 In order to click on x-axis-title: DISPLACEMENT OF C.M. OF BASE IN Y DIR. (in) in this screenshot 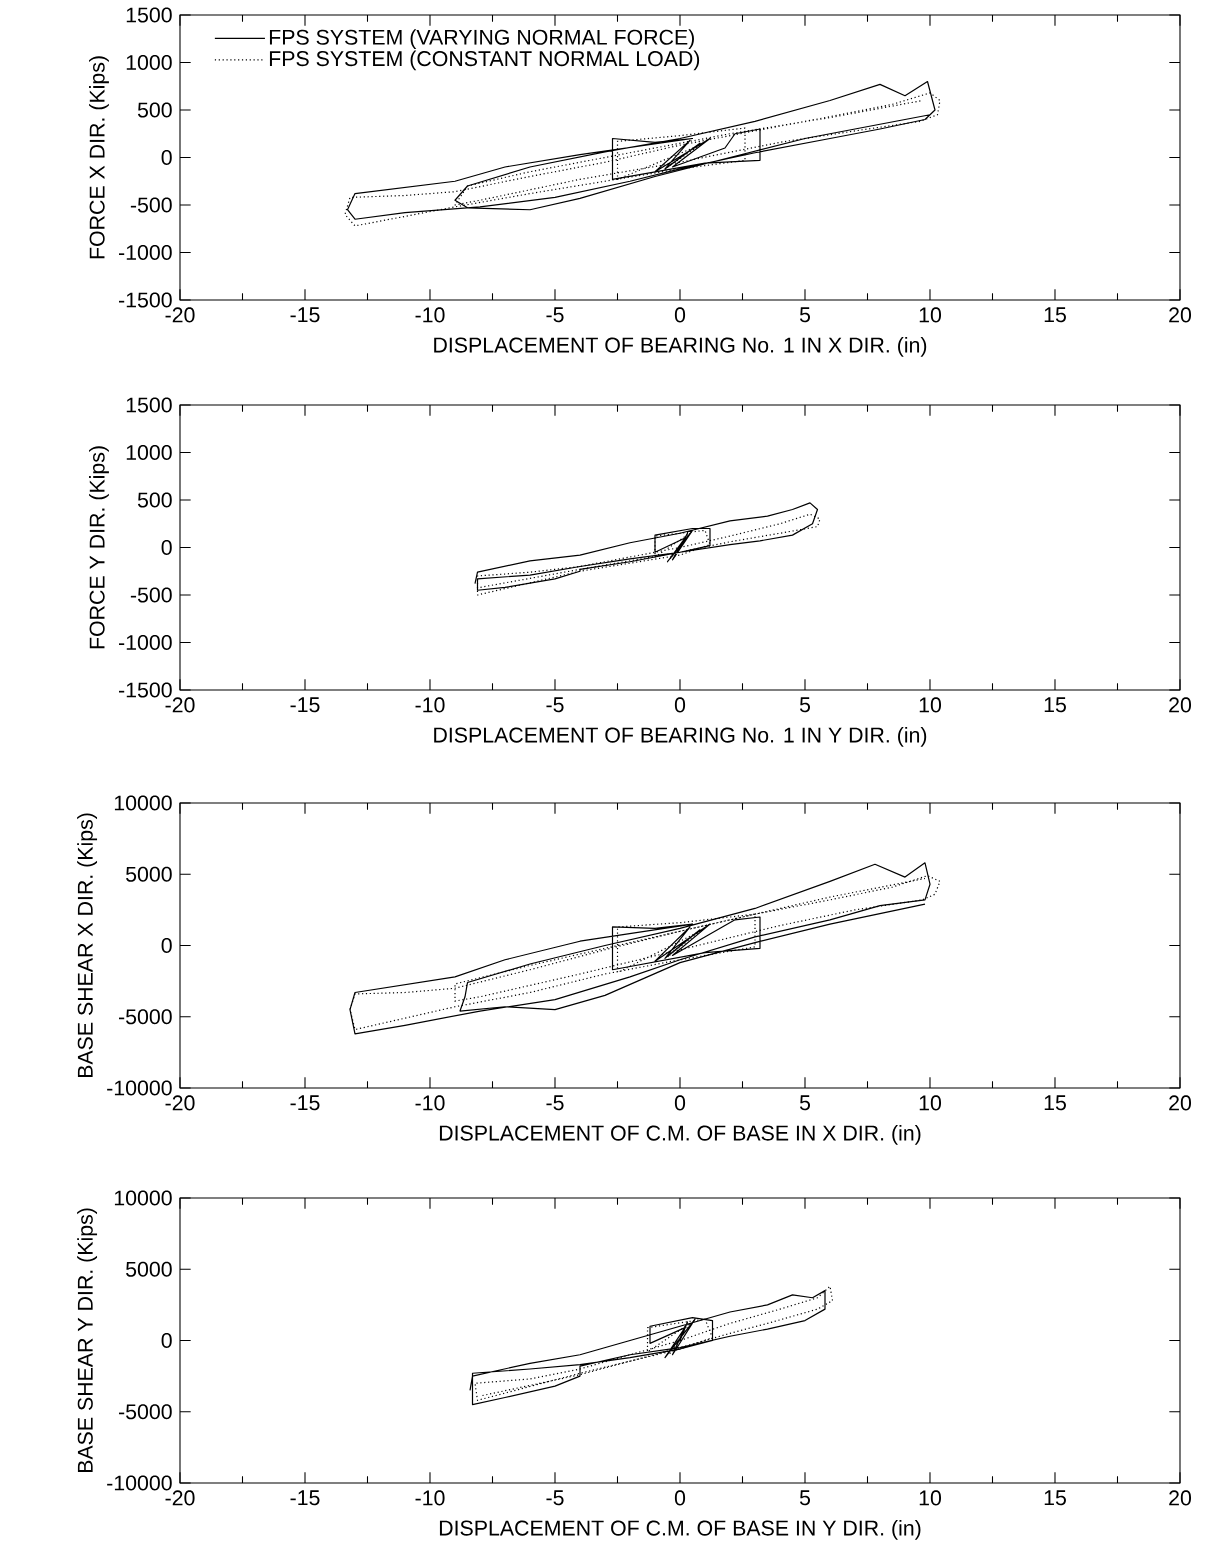, I will do `click(680, 1529)`.